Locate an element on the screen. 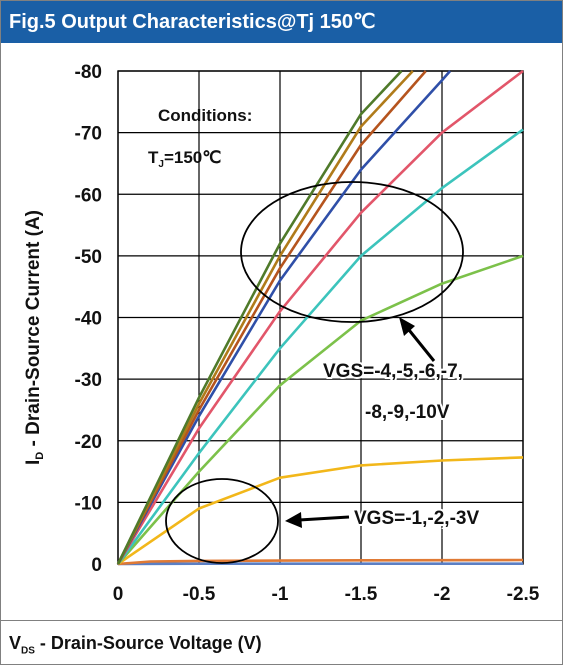 This screenshot has height=667, width=563. footer-divider is located at coordinates (281, 620).